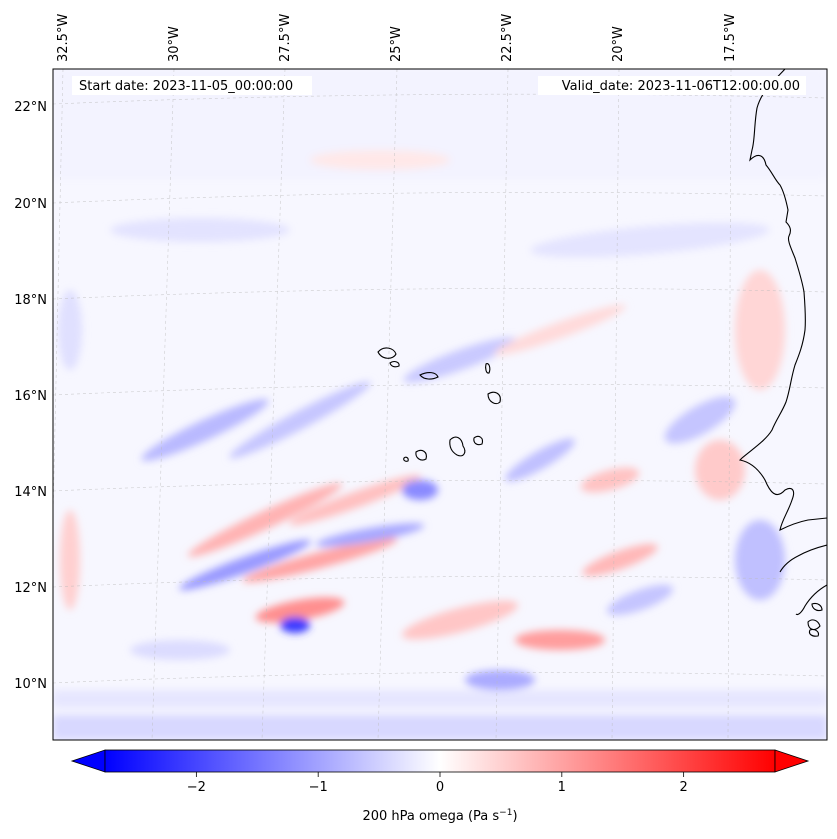  I want to click on lat-tick-label: 16°N, so click(30, 396).